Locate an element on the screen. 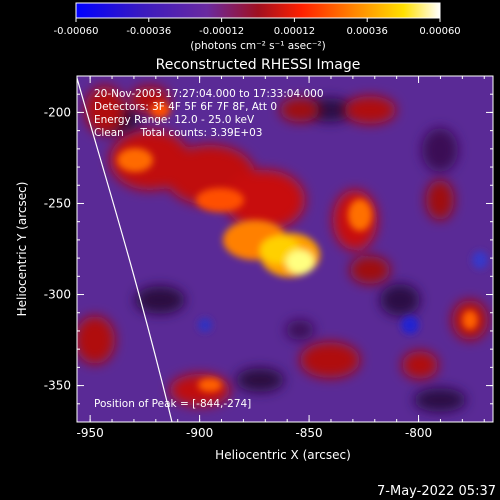 This screenshot has width=500, height=500. colorbar-units-label: (photons cm⁻² s⁻¹ asec⁻²) is located at coordinates (257, 46).